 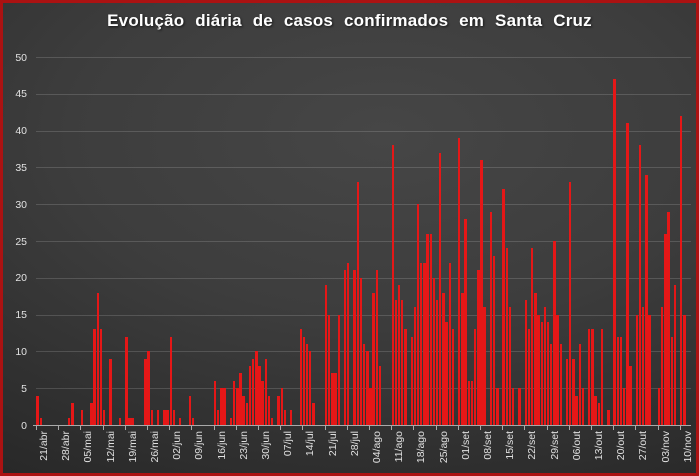 What do you see at coordinates (199, 445) in the screenshot?
I see `x-tick-label: 09/jun` at bounding box center [199, 445].